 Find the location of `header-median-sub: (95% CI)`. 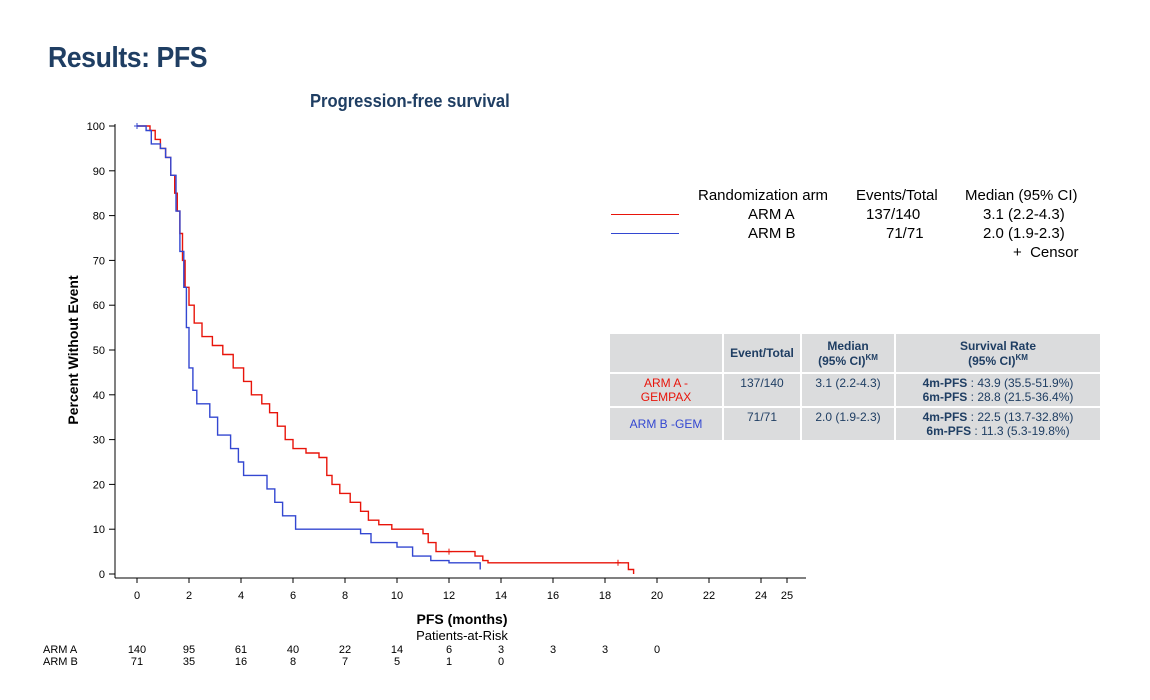

header-median-sub: (95% CI) is located at coordinates (842, 360).